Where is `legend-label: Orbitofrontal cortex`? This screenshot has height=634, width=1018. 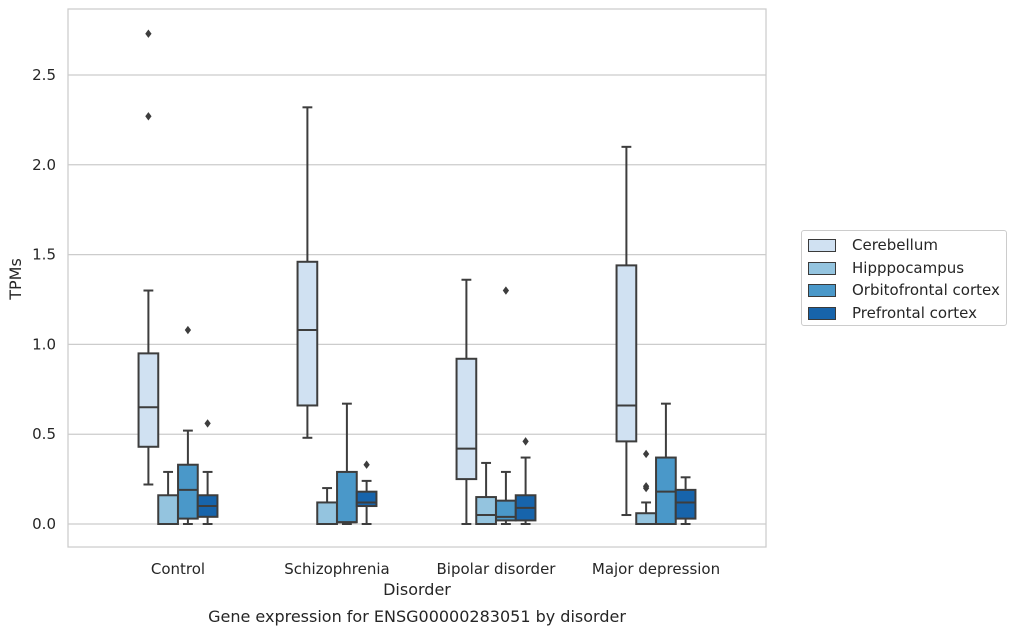 legend-label: Orbitofrontal cortex is located at coordinates (926, 290).